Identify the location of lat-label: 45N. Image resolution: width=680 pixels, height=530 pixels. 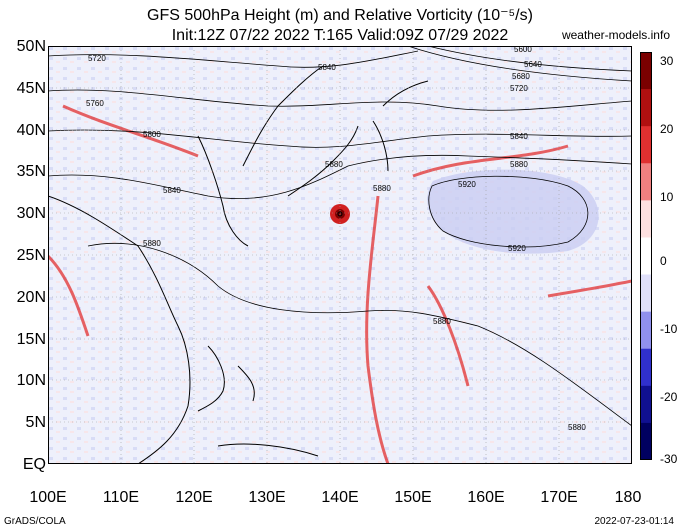
(31, 88).